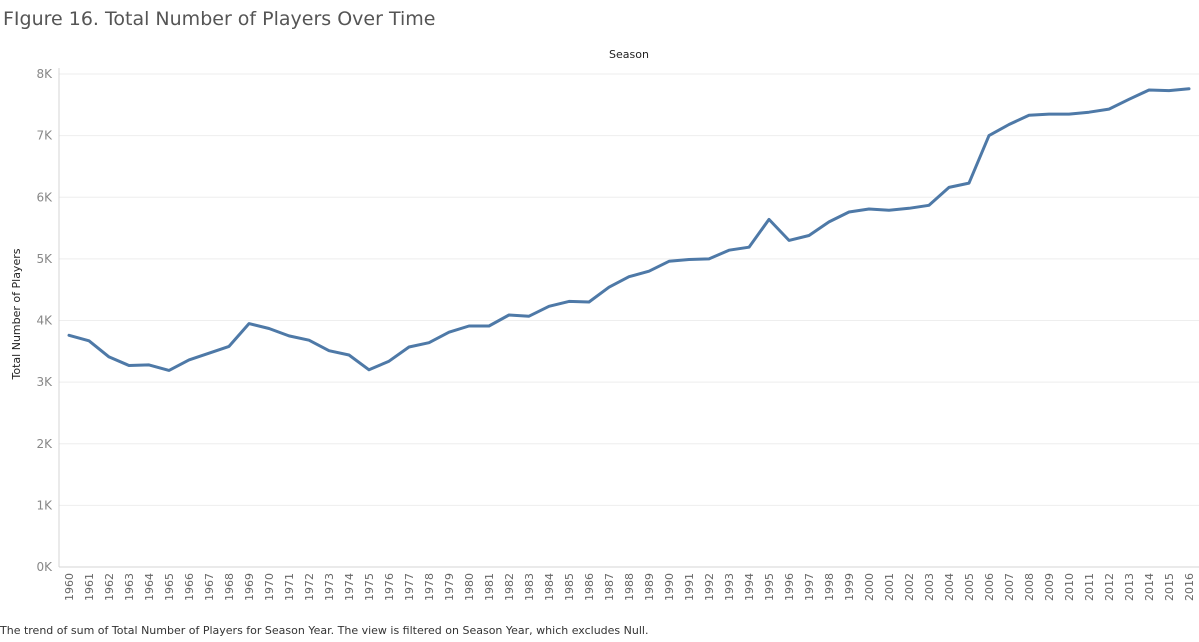 Image resolution: width=1199 pixels, height=642 pixels. What do you see at coordinates (229, 587) in the screenshot?
I see `x-tick-label: 1968` at bounding box center [229, 587].